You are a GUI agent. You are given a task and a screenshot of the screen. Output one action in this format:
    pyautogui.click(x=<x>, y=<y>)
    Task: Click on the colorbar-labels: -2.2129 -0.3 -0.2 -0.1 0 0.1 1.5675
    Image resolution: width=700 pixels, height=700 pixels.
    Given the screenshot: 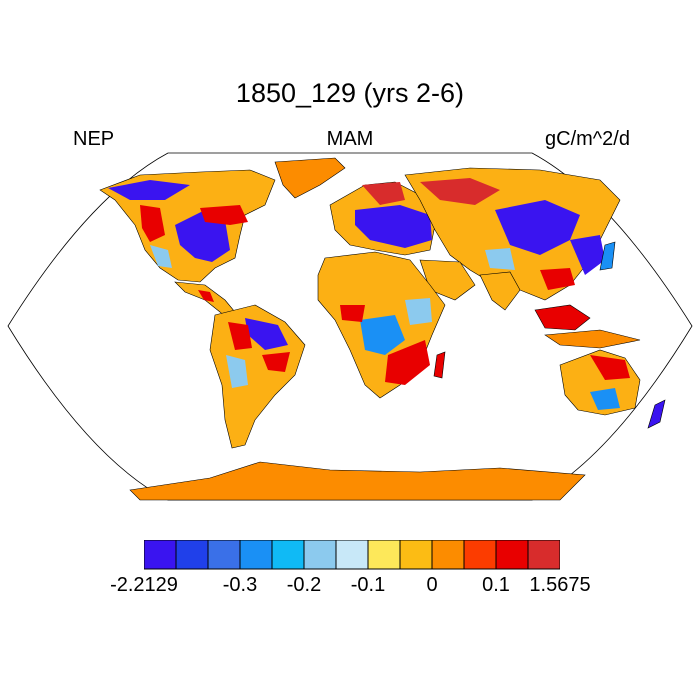 What is the action you would take?
    pyautogui.click(x=350, y=589)
    